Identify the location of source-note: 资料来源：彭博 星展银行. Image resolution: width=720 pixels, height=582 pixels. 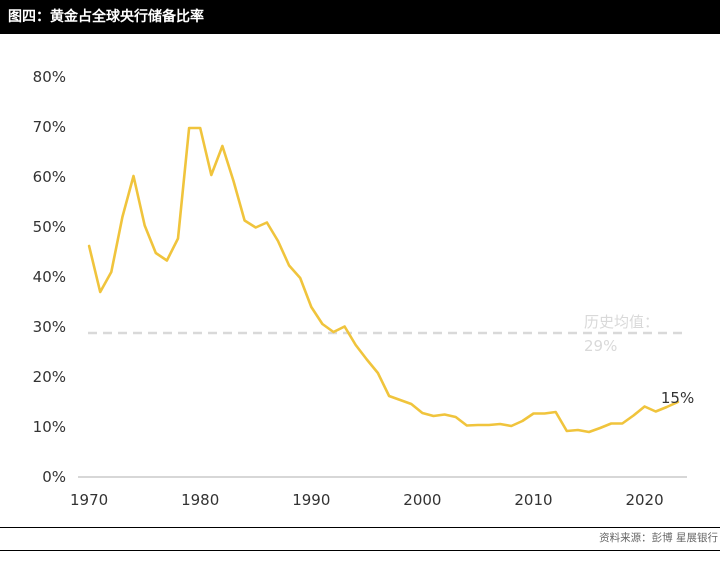
(658, 538).